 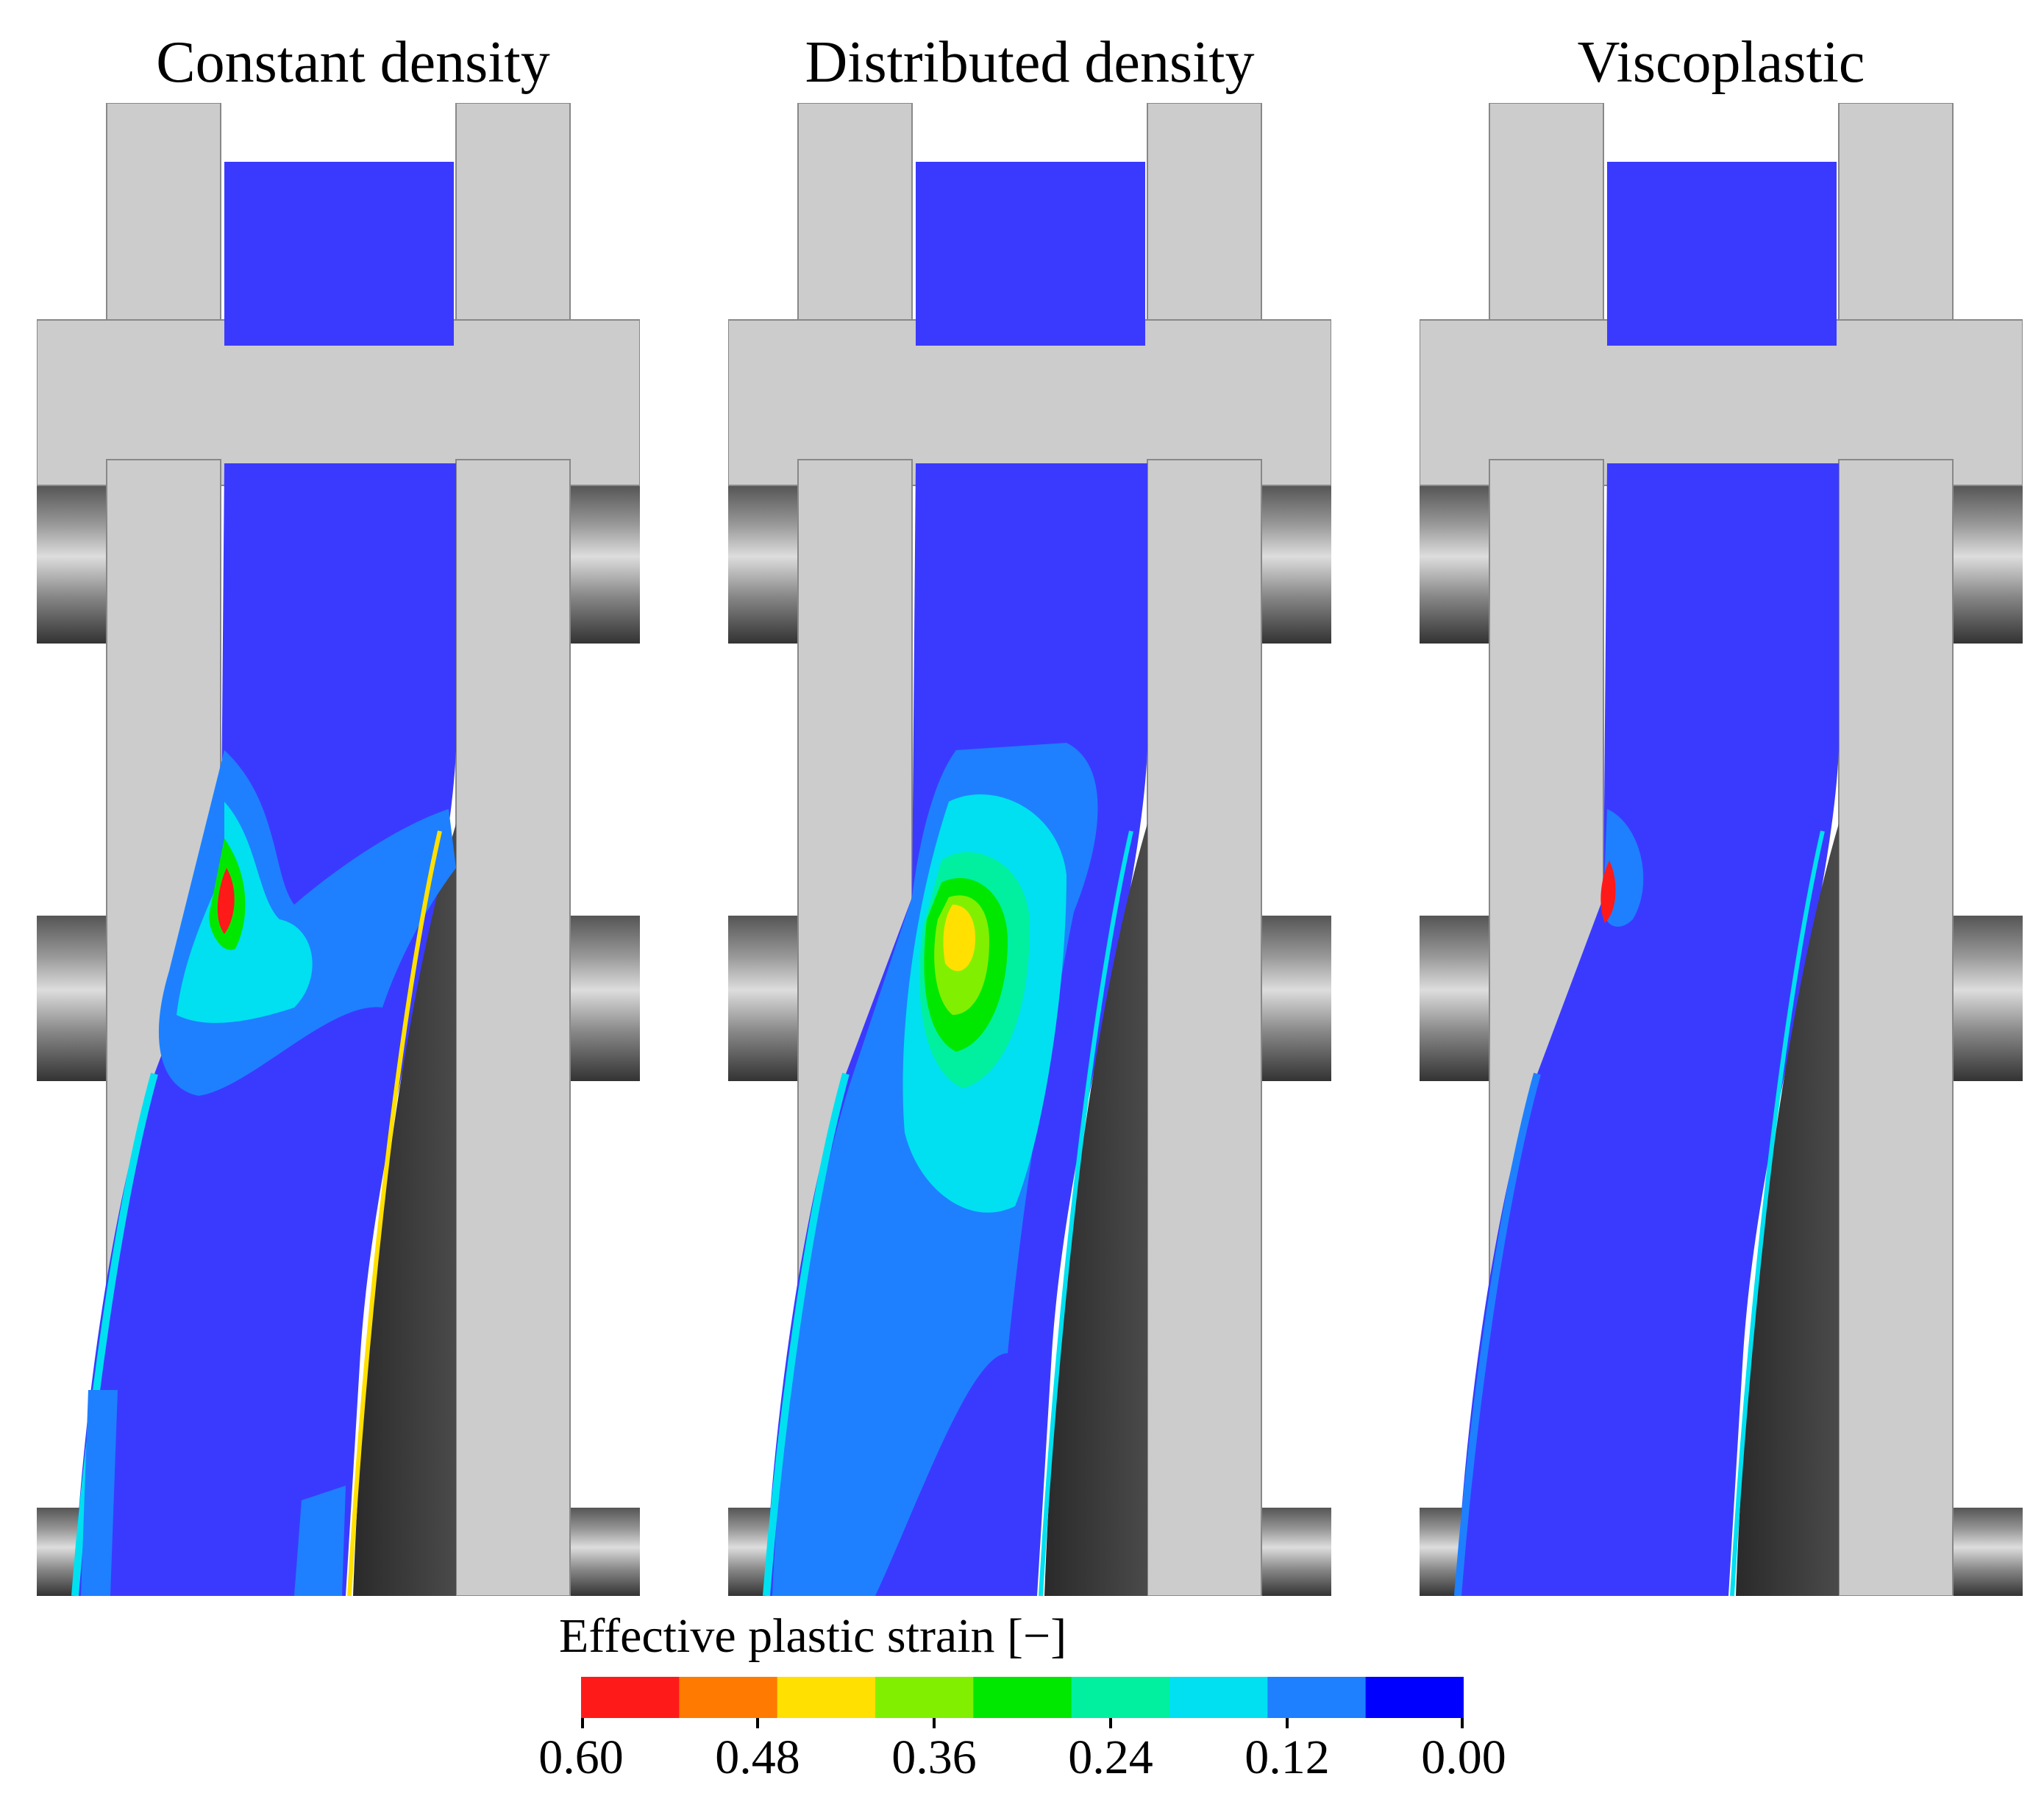 I want to click on legend-title: Effective plastic strain [−], so click(x=813, y=1636).